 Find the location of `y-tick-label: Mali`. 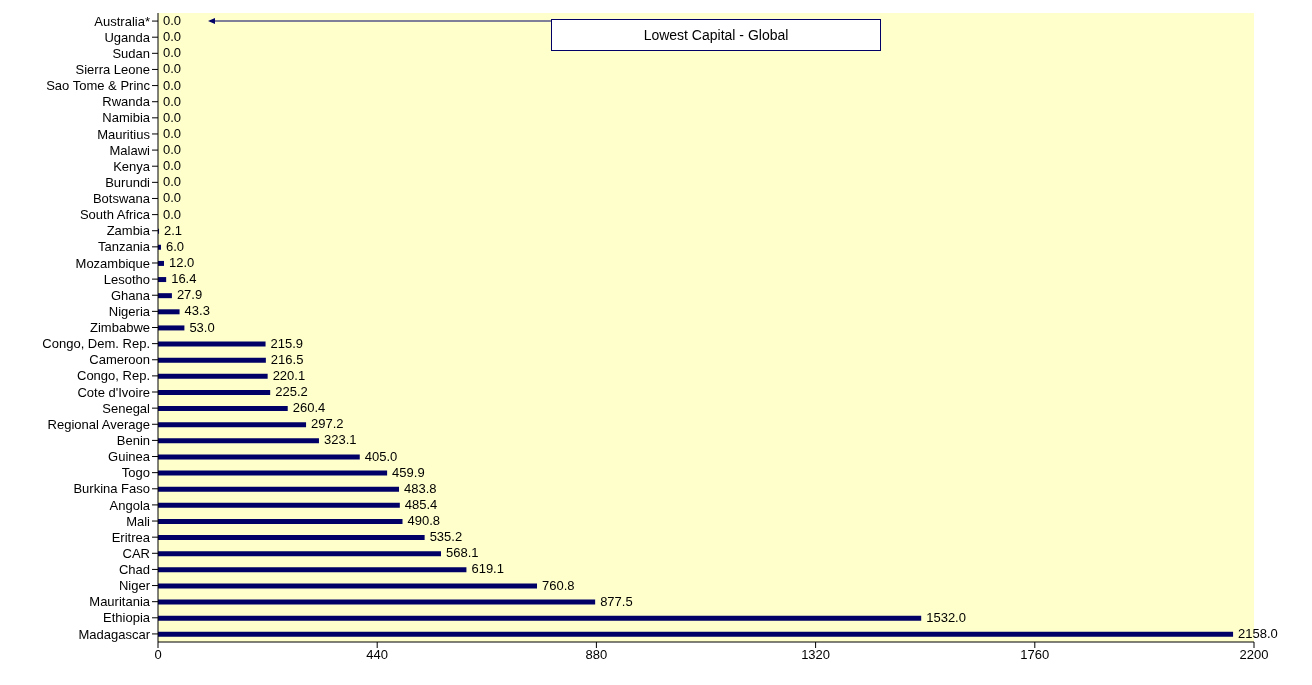

y-tick-label: Mali is located at coordinates (138, 521).